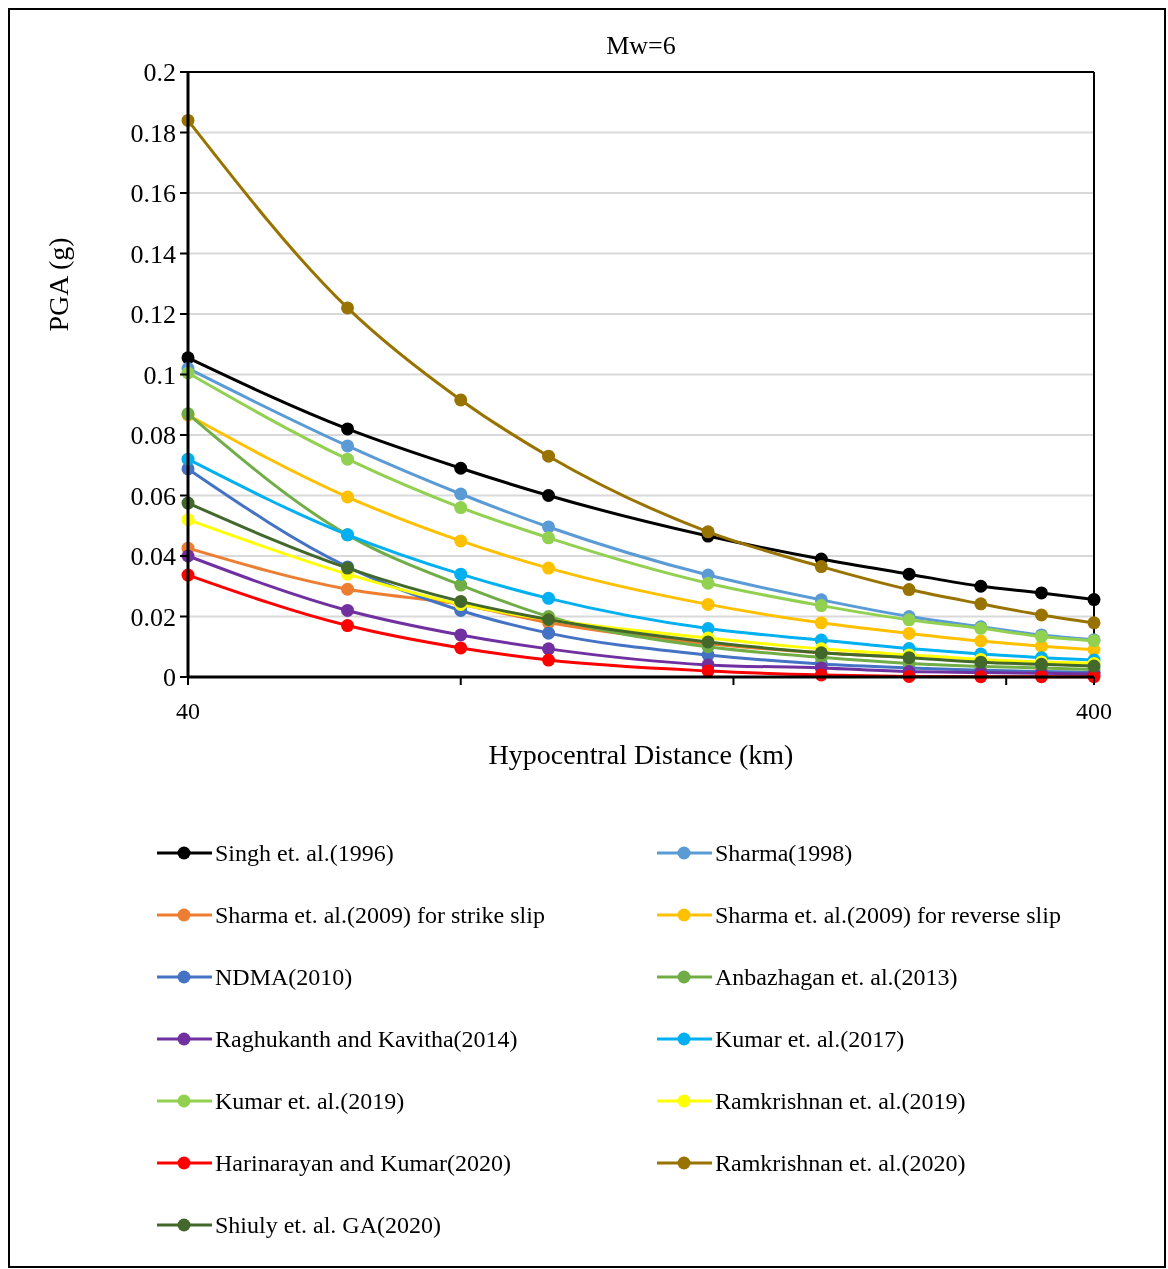 The image size is (1168, 1269). Describe the element at coordinates (840, 1163) in the screenshot. I see `legend-label: Ramkrishnan et. al.(2020)` at that location.